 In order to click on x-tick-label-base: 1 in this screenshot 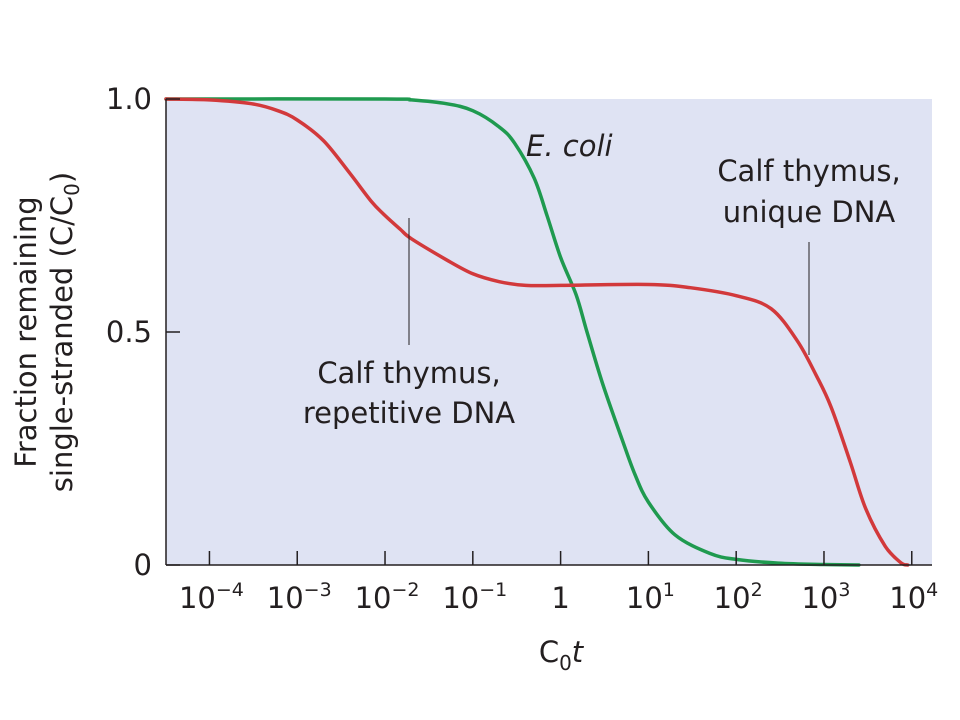, I will do `click(560, 598)`.